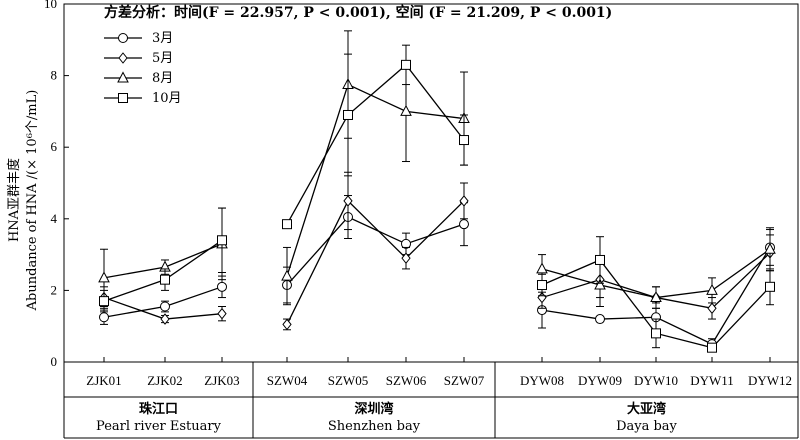  I want to click on y-tick-label: 8, so click(54, 75).